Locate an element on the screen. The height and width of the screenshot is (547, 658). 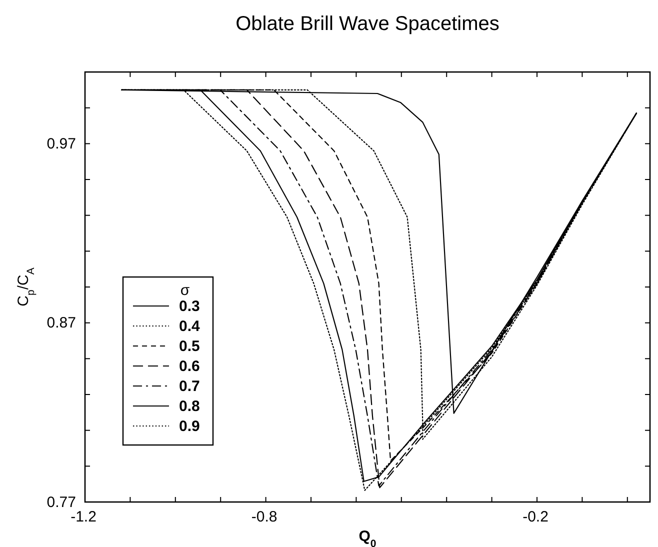
y-tick-label: 0.87 is located at coordinates (61, 323).